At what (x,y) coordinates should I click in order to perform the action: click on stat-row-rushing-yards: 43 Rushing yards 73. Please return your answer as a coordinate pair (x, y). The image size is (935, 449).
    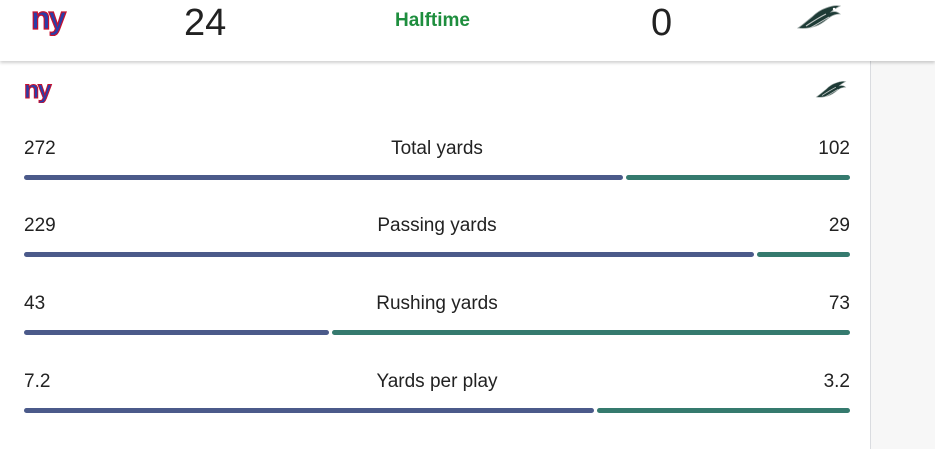
    Looking at the image, I should click on (437, 317).